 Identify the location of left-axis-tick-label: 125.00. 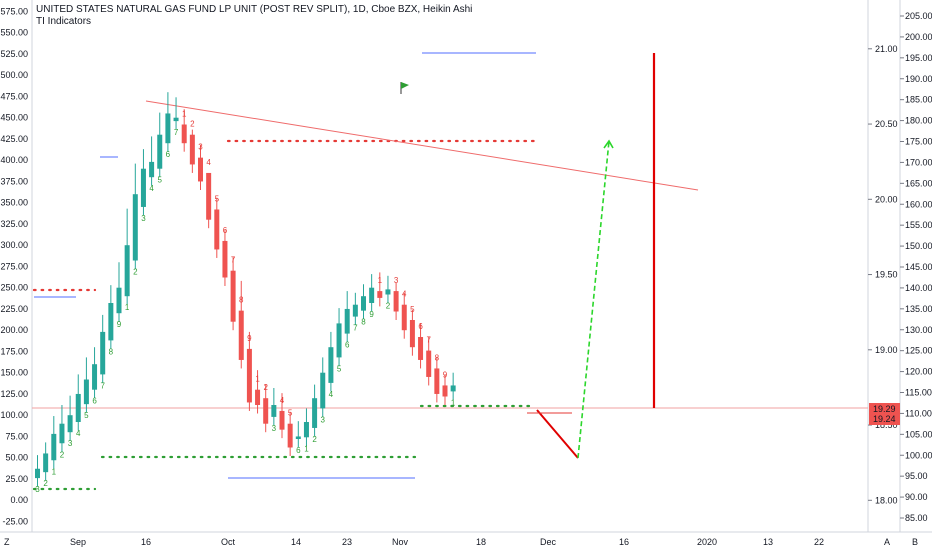
(14, 394).